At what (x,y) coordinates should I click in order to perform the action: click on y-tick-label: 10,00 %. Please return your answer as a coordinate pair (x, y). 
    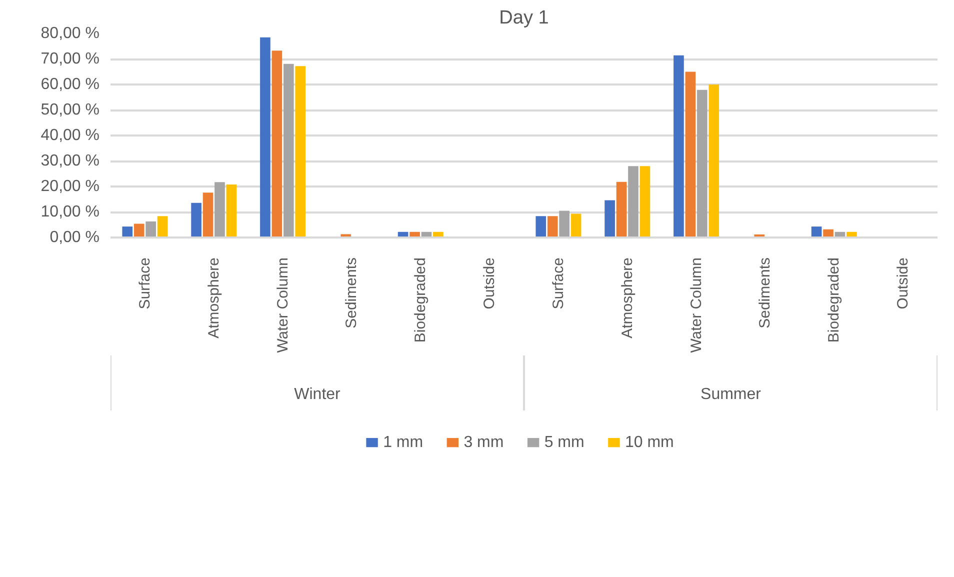
    Looking at the image, I should click on (70, 212).